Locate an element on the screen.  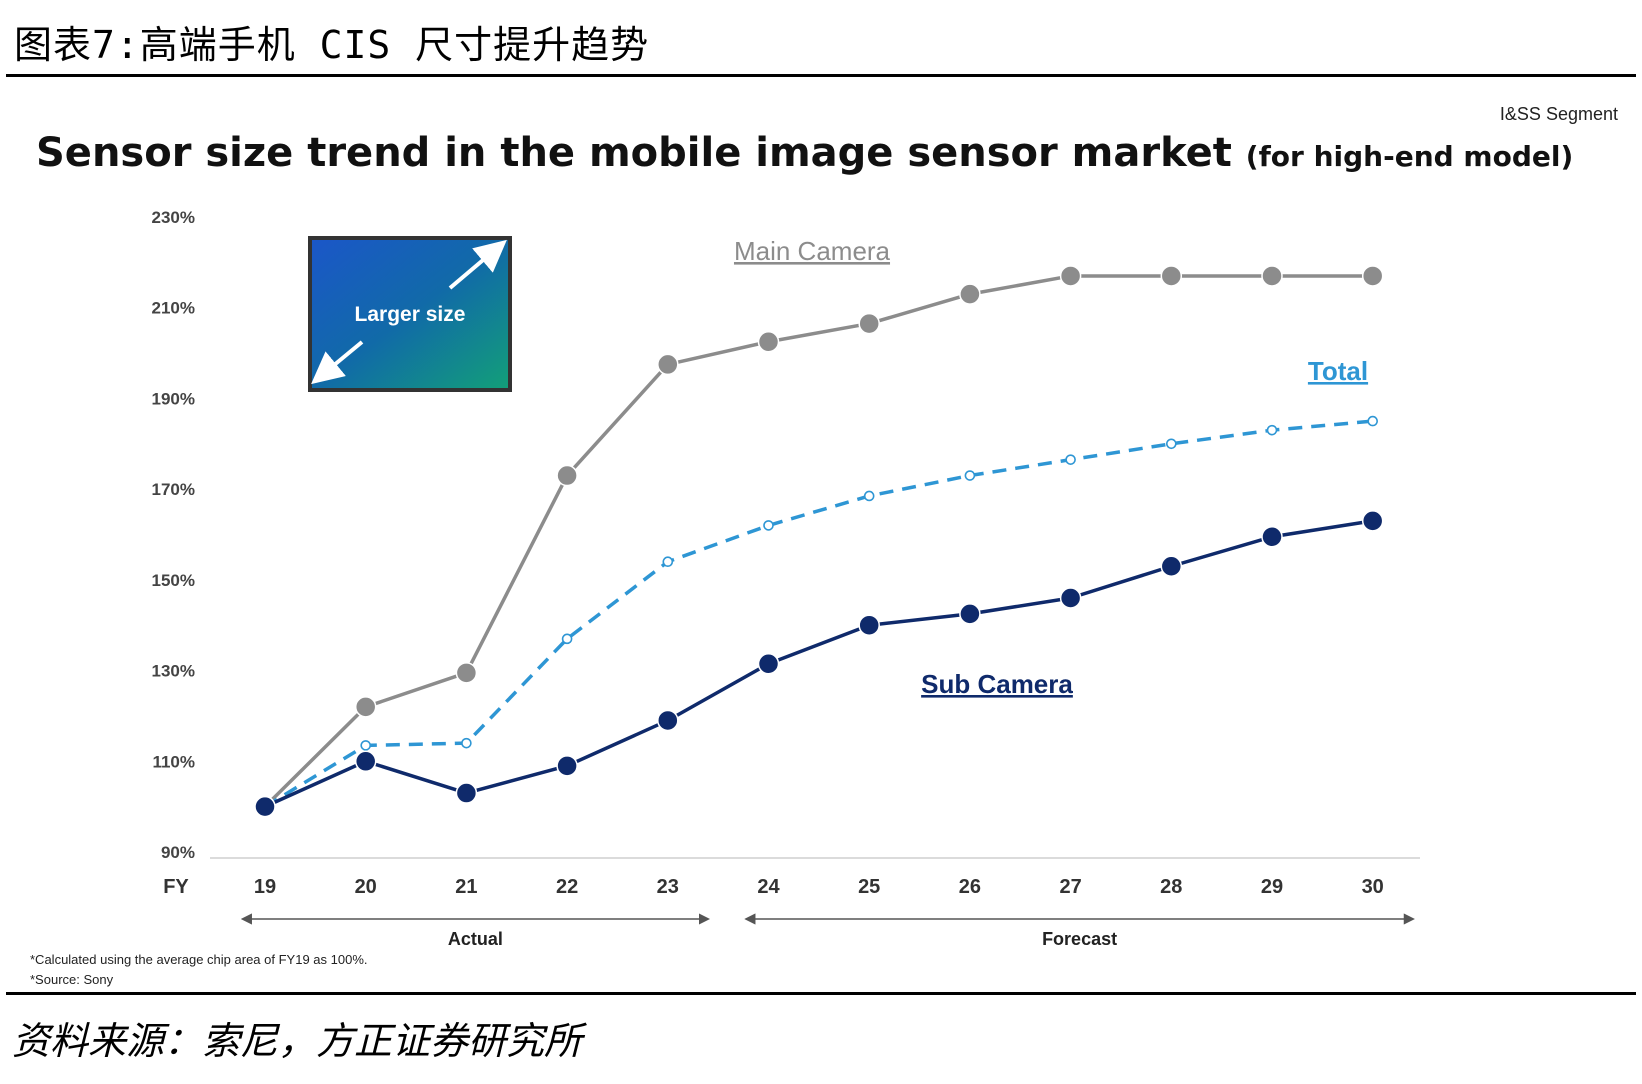
x-axis-ticks: 19 20 21 22 23 24 25 26 27 28 29 30 is located at coordinates (819, 887).